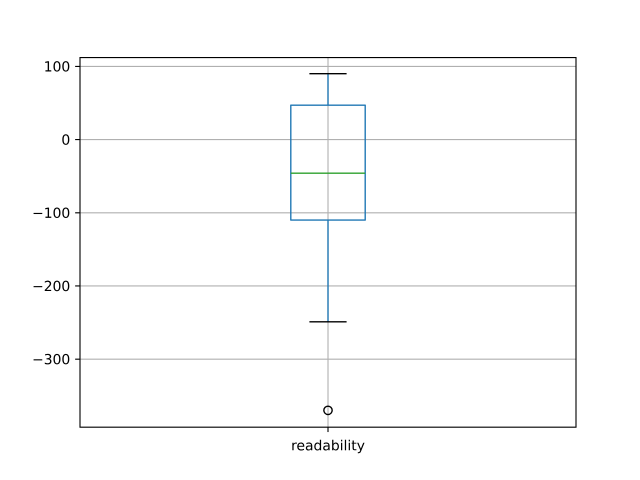 This screenshot has width=640, height=480. What do you see at coordinates (57, 66) in the screenshot?
I see `y-tick-label: 100` at bounding box center [57, 66].